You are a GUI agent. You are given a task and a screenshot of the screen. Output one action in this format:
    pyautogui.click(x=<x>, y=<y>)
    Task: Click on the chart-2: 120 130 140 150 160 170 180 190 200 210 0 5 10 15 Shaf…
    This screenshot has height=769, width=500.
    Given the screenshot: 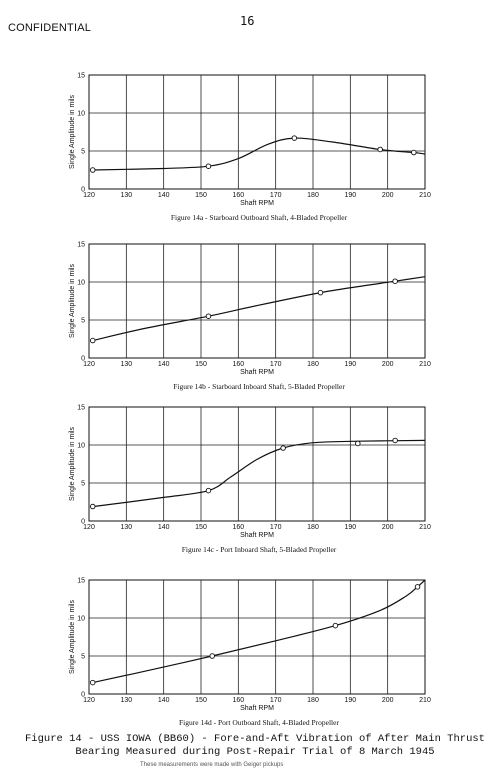 What is the action you would take?
    pyautogui.click(x=250, y=480)
    